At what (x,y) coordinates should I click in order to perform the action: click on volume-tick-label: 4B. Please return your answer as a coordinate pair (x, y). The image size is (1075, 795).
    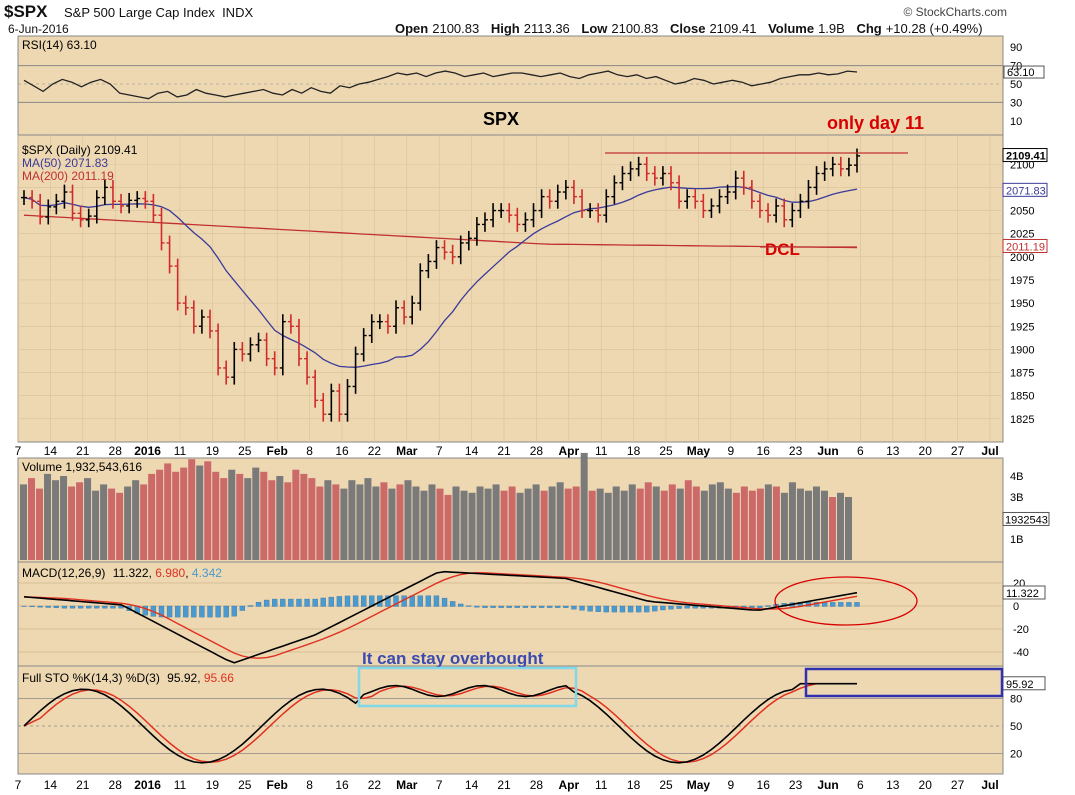
    Looking at the image, I should click on (1016, 477).